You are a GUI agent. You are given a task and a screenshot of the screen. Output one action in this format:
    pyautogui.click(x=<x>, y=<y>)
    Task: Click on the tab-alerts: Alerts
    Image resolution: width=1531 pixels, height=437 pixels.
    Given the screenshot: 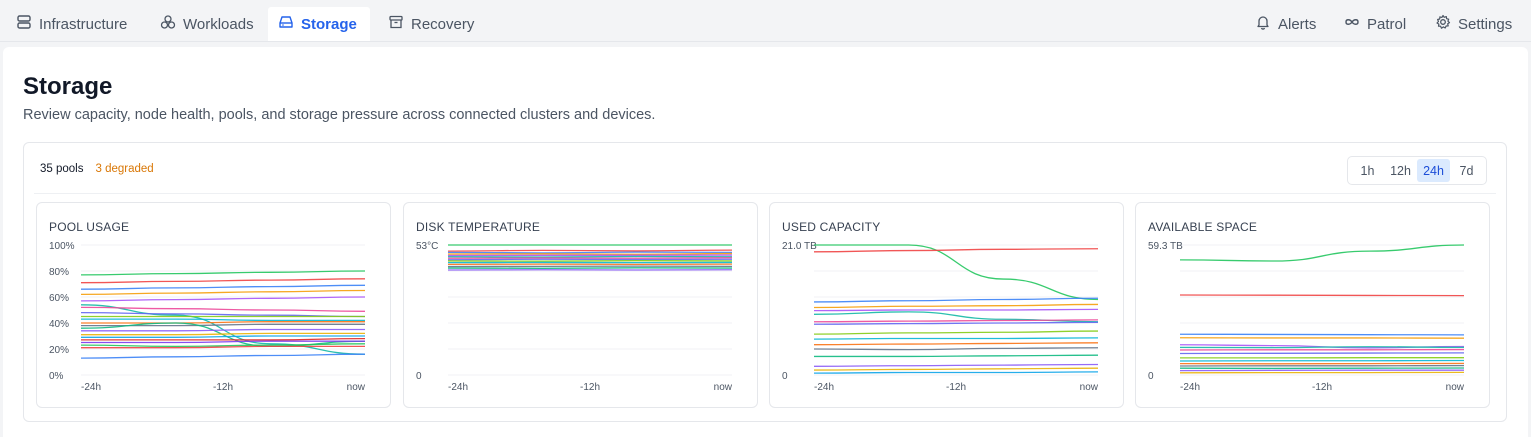 What is the action you would take?
    pyautogui.click(x=1285, y=24)
    